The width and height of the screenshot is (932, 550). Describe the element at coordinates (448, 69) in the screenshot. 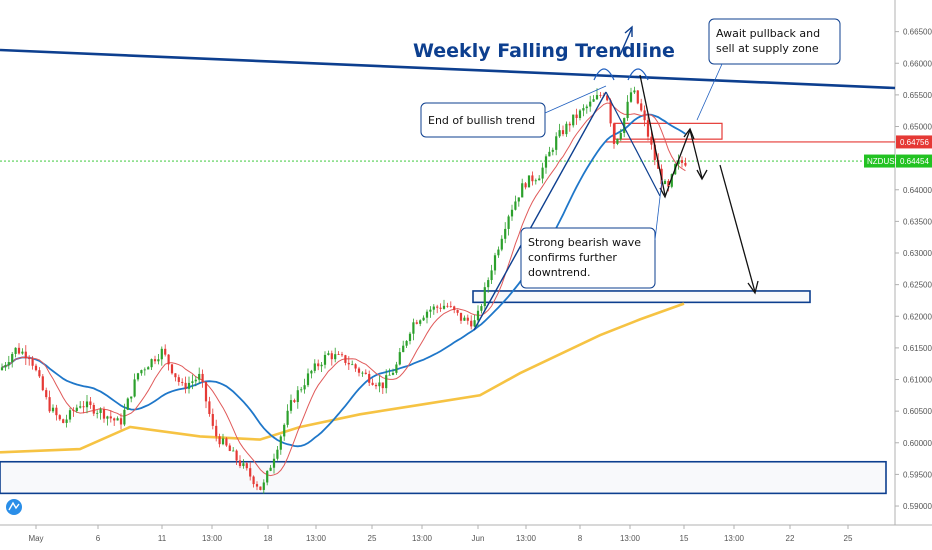

I see `weekly-falling-trendline` at that location.